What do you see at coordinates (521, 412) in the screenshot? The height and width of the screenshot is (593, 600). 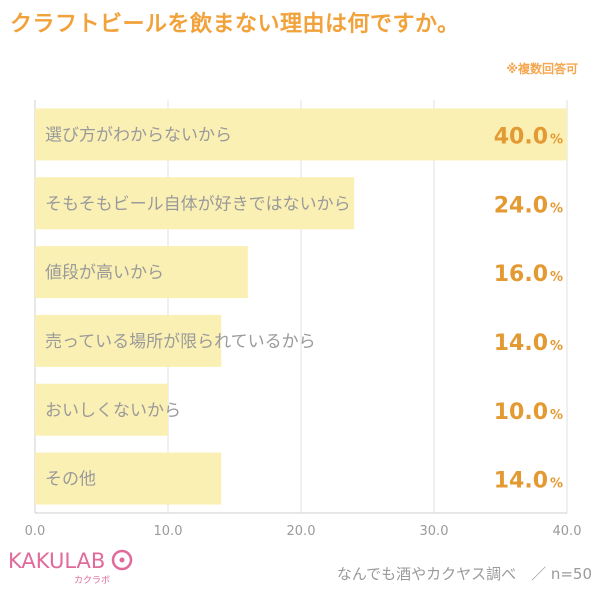 I see `value-label: 10.0` at bounding box center [521, 412].